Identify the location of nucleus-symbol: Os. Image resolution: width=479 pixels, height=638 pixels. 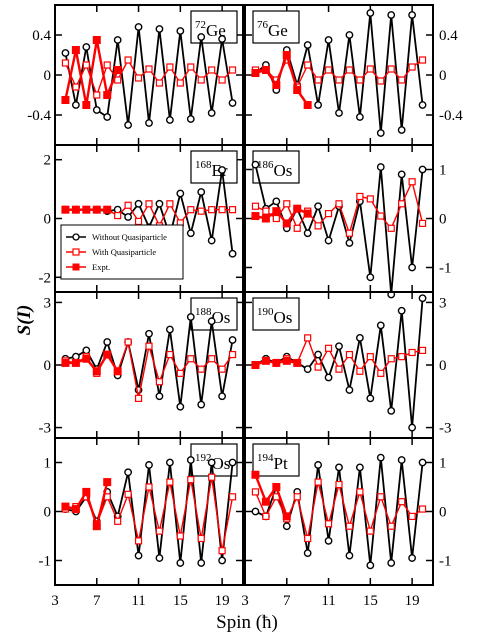
(221, 463).